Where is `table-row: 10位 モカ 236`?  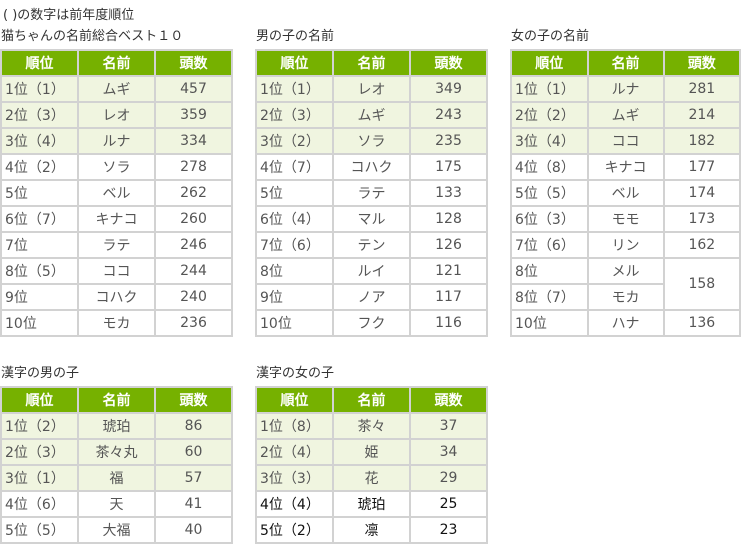
table-row: 10位 モカ 236 is located at coordinates (116, 323).